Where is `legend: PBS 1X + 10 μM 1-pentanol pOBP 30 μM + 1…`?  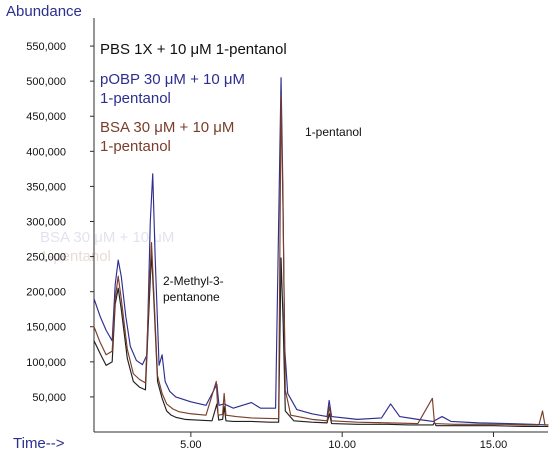 legend: PBS 1X + 10 μM 1-pentanol pOBP 30 μM + 1… is located at coordinates (193, 98).